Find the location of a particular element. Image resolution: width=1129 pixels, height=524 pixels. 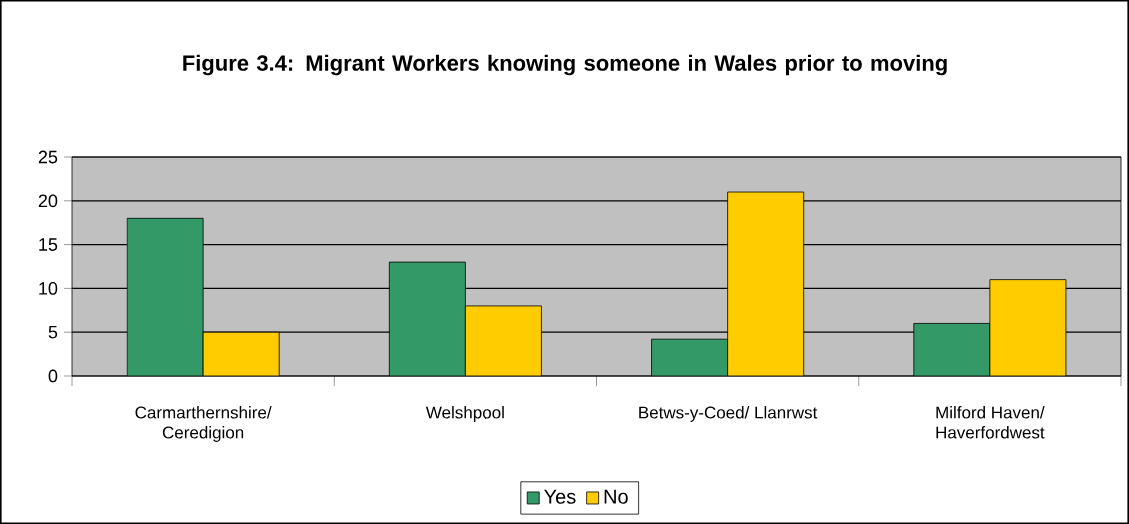

chart-title: Figure 3.4: Migrant Workers knowing someone in Wales prior to moving is located at coordinates (565, 65).